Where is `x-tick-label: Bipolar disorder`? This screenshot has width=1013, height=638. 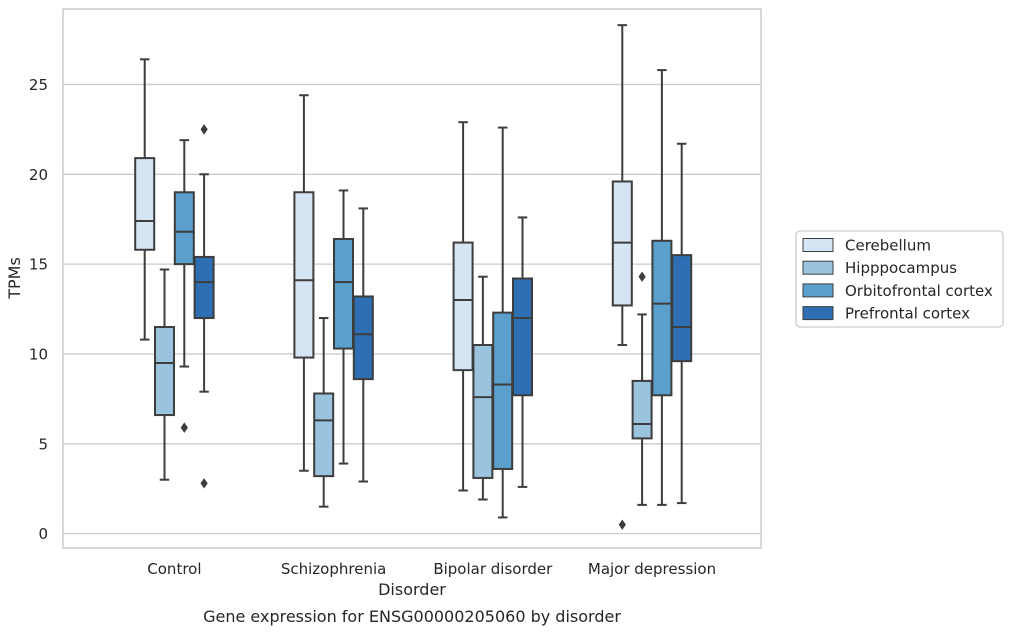 x-tick-label: Bipolar disorder is located at coordinates (493, 569).